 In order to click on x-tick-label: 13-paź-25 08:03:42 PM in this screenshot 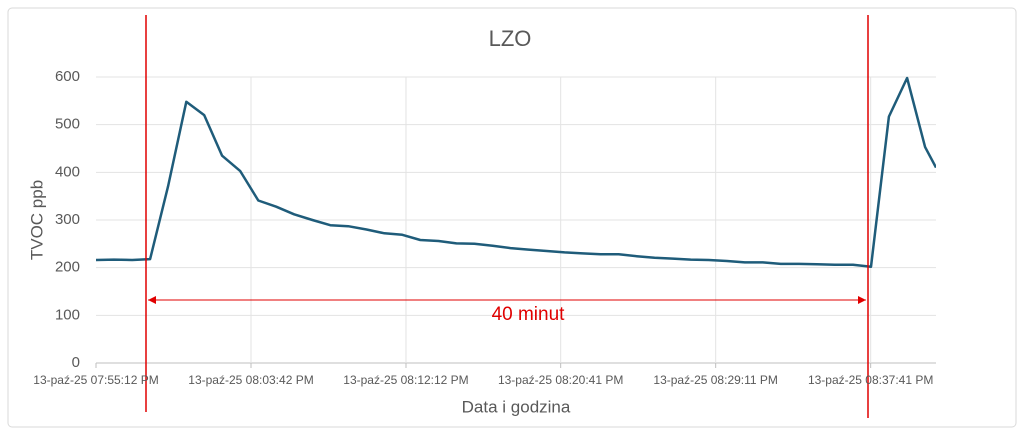, I will do `click(250, 380)`.